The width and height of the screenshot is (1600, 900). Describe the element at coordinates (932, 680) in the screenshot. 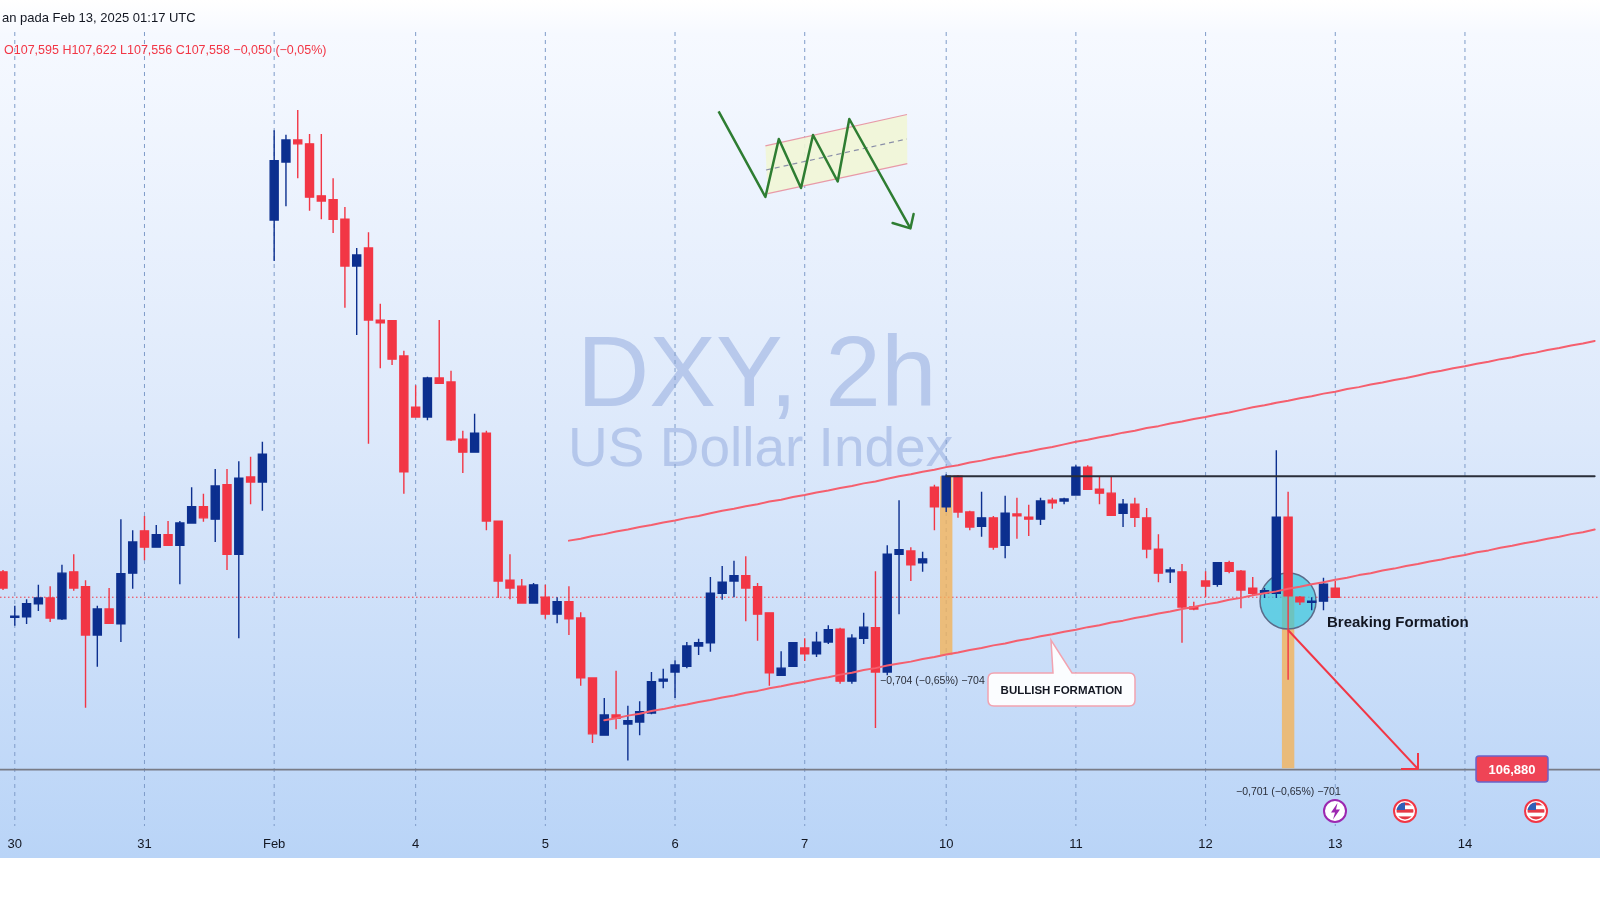

I see `annotation: −0,704 (−0,65%) −704` at that location.